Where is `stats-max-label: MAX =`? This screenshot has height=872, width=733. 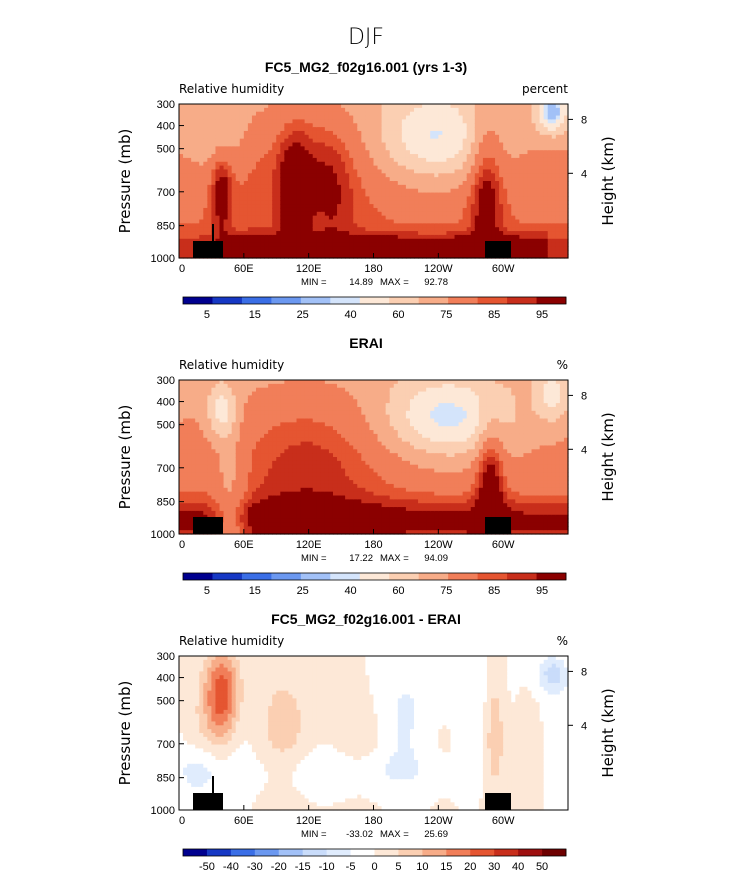
stats-max-label: MAX = is located at coordinates (394, 282).